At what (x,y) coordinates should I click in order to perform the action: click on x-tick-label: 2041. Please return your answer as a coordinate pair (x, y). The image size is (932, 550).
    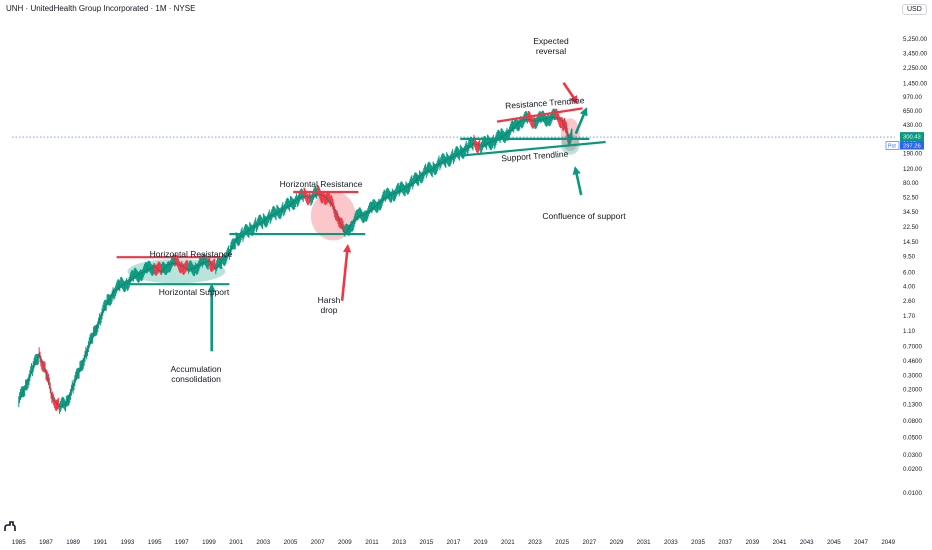
    Looking at the image, I should click on (780, 542).